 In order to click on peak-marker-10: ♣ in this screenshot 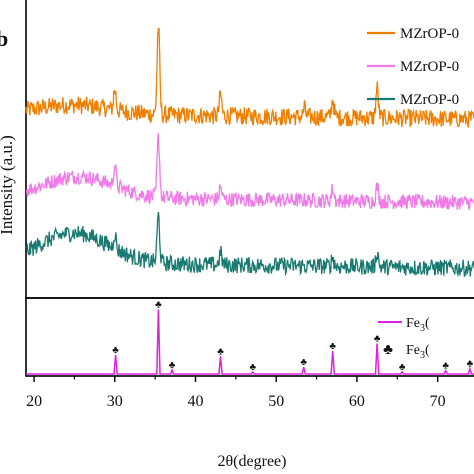, I will do `click(445, 366)`.